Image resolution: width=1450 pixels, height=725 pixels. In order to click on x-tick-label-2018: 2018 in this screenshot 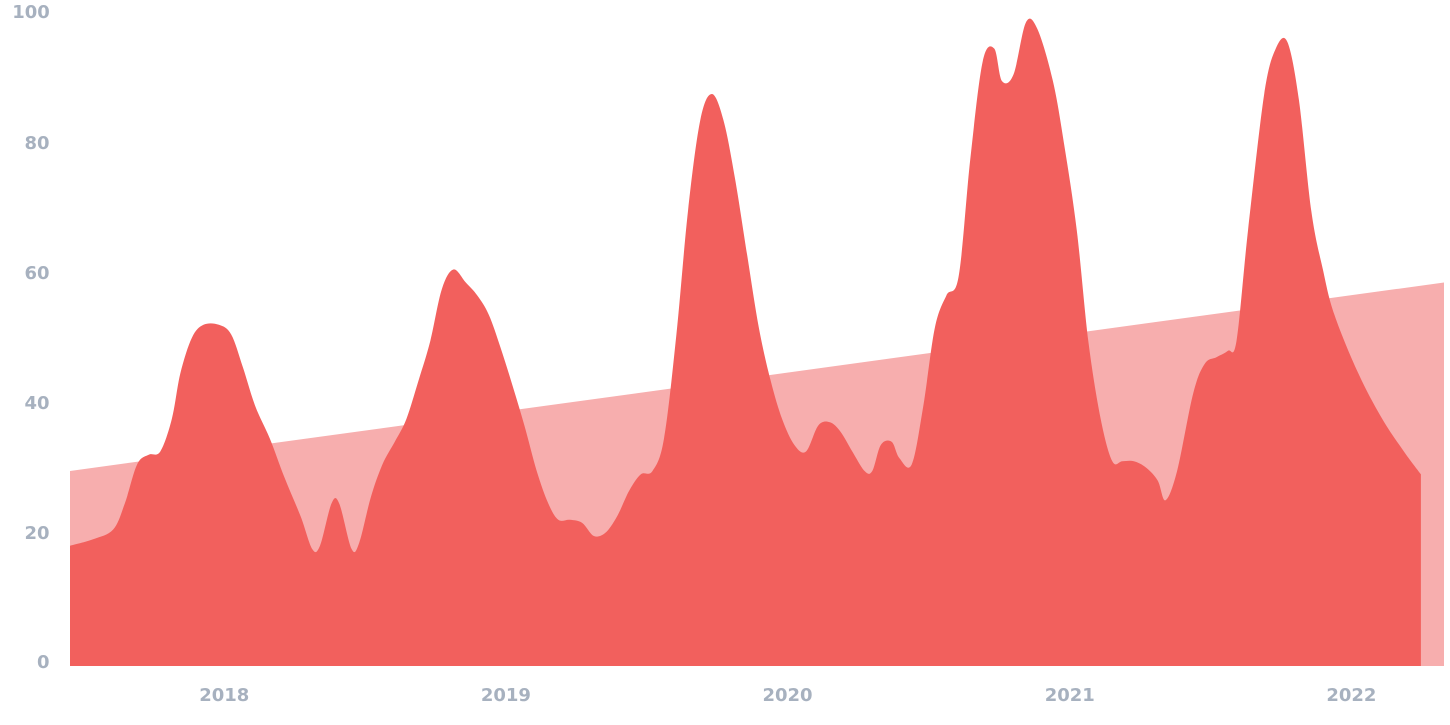, I will do `click(224, 695)`.